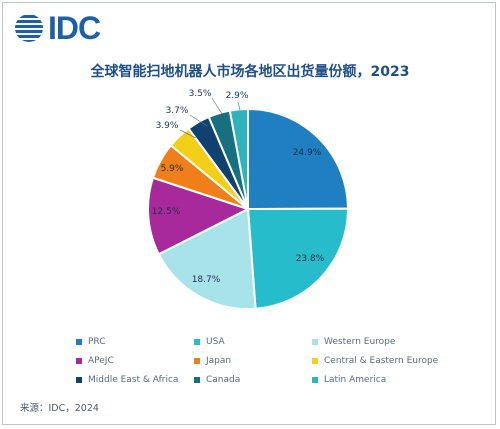 This screenshot has height=429, width=500. I want to click on legend-item: Japan, so click(253, 360).